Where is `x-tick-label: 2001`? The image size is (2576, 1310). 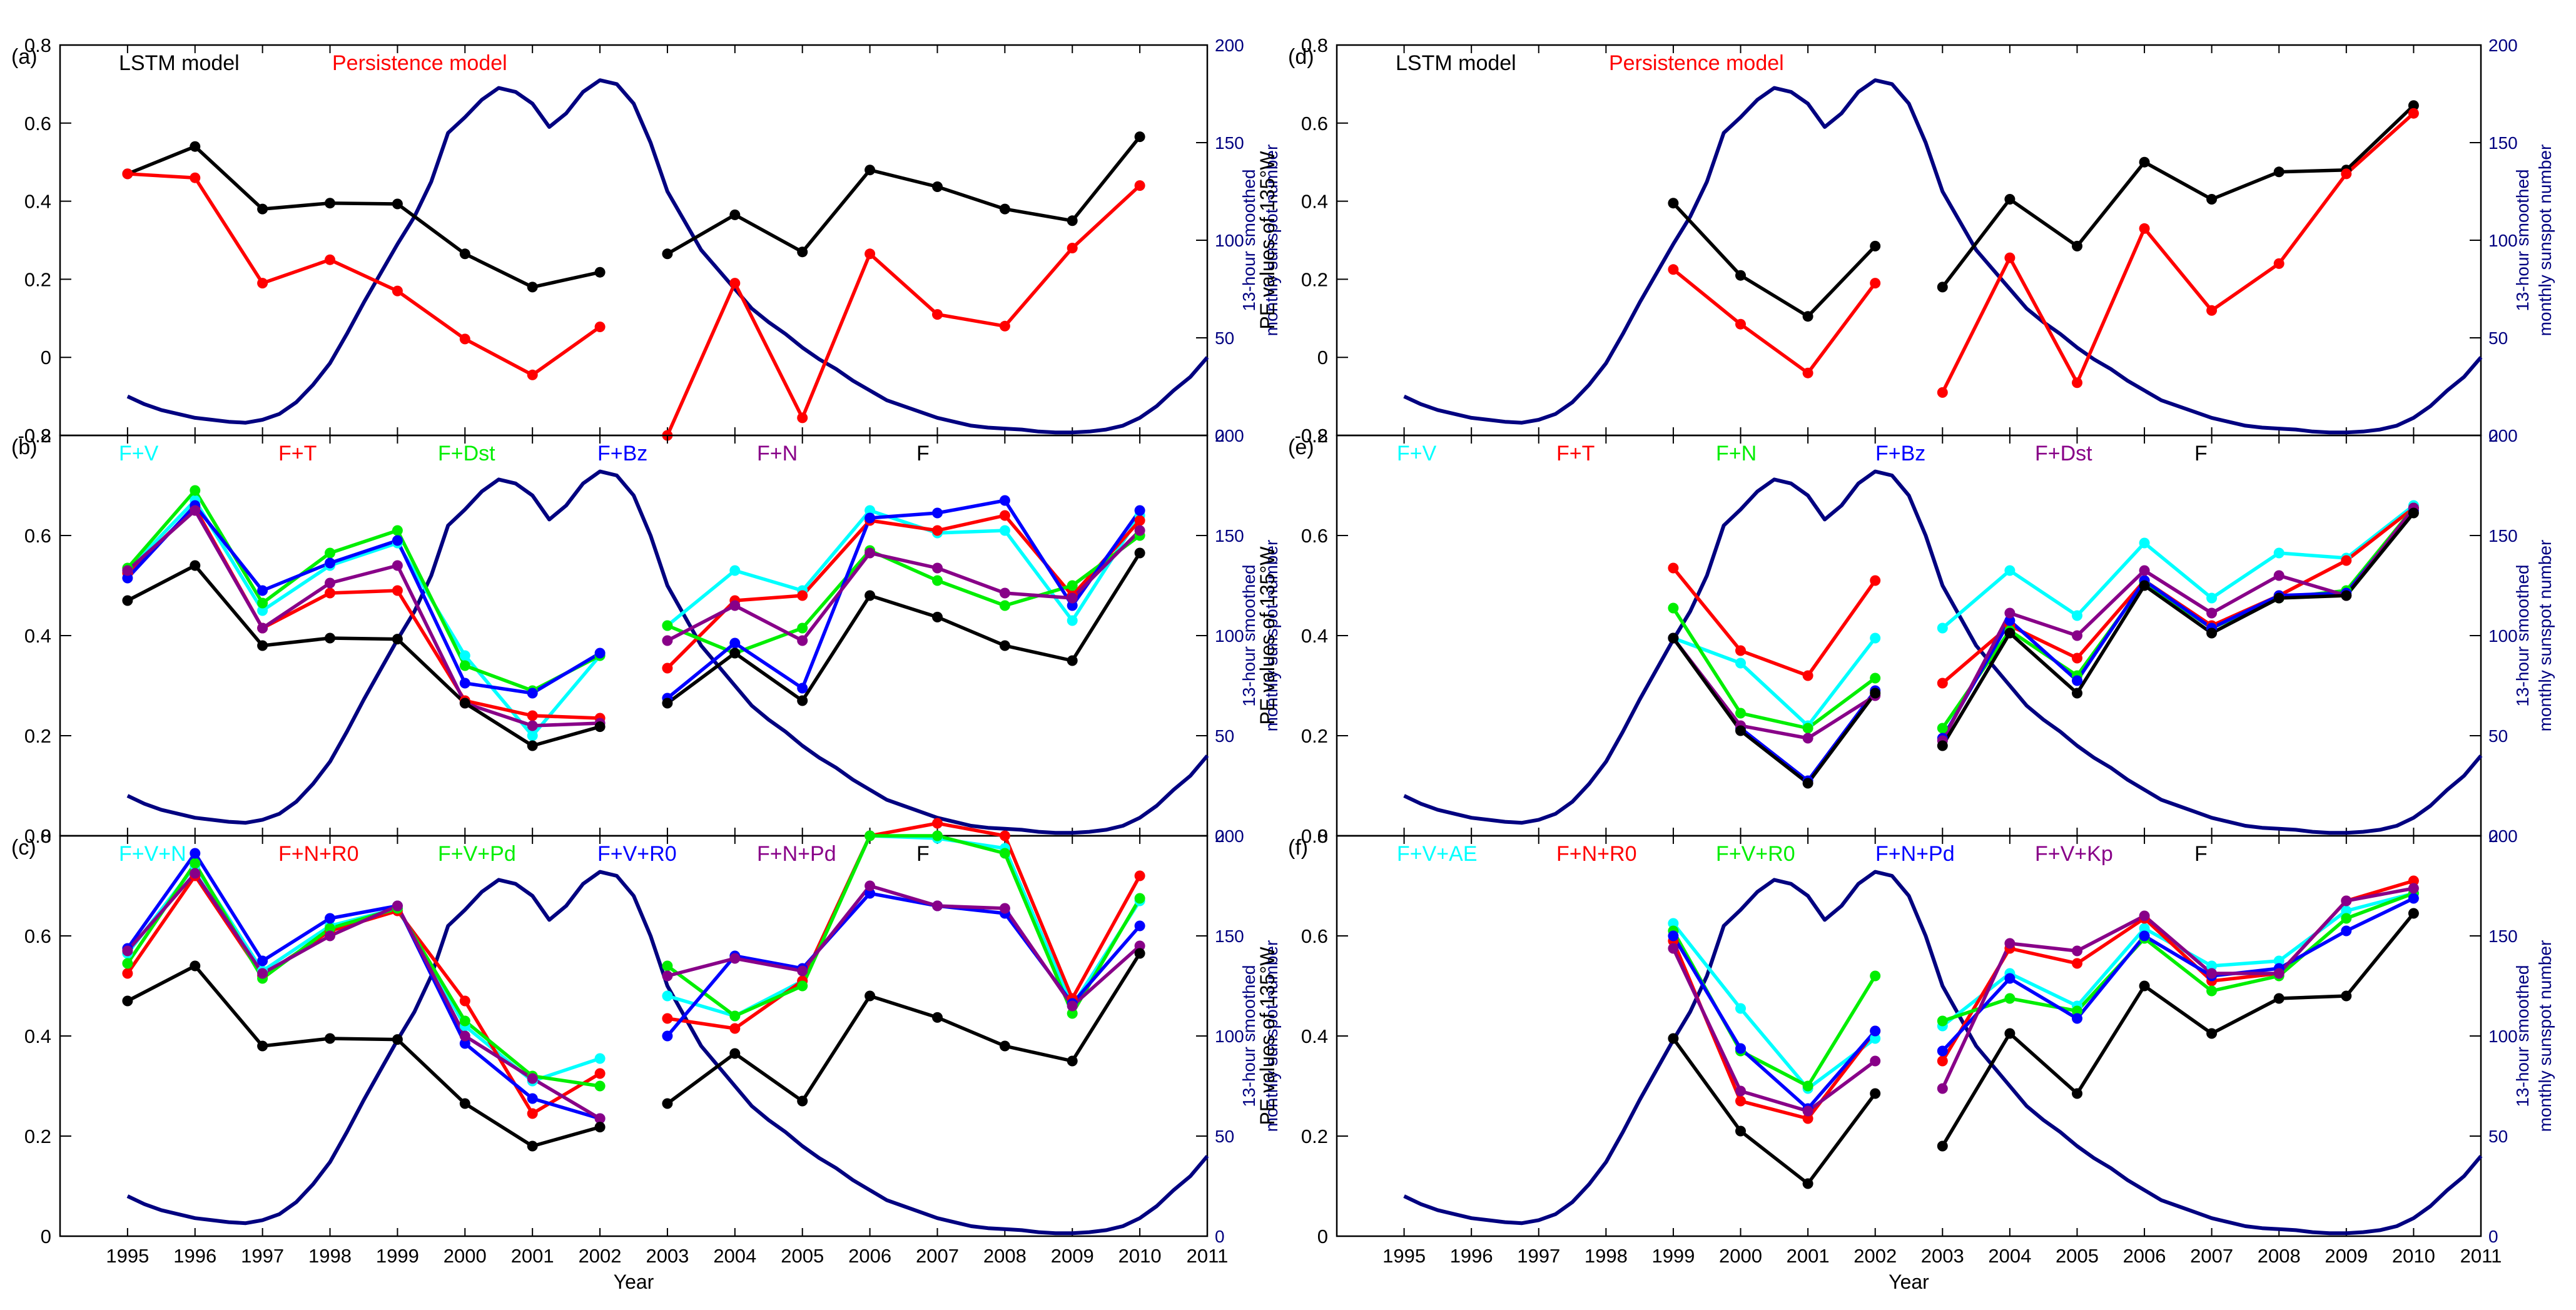 x-tick-label: 2001 is located at coordinates (532, 1256).